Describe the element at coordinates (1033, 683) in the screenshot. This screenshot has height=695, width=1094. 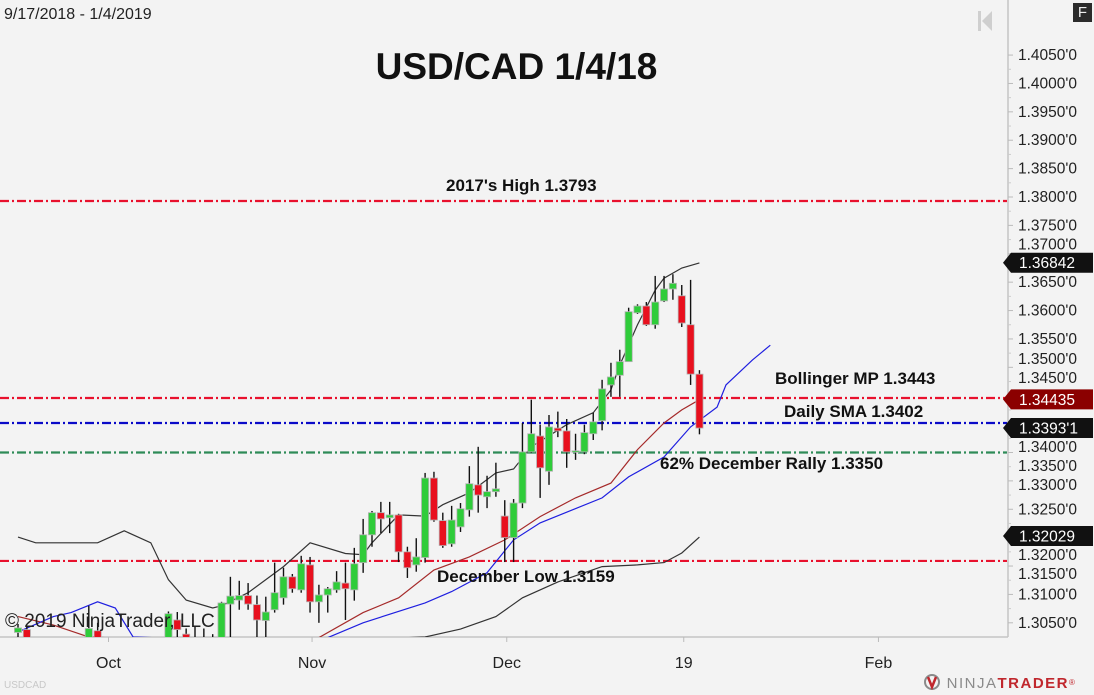
I see `logo-trader: TRADER` at that location.